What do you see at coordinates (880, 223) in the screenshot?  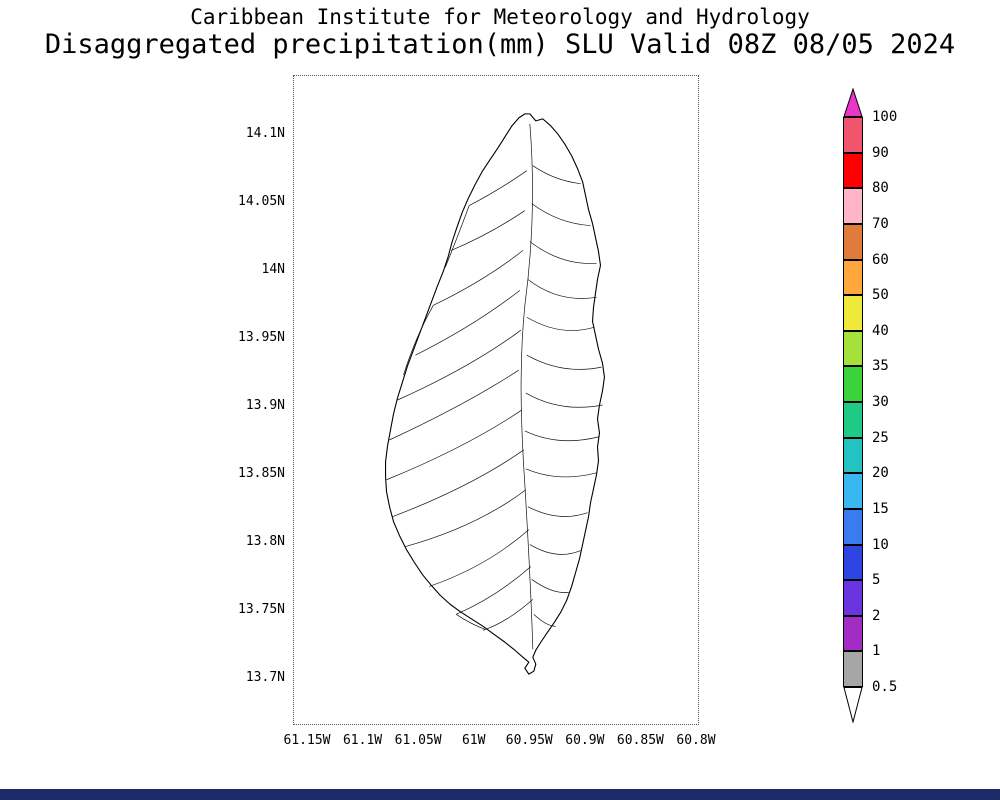 I see `legend-boundary-label: 70` at bounding box center [880, 223].